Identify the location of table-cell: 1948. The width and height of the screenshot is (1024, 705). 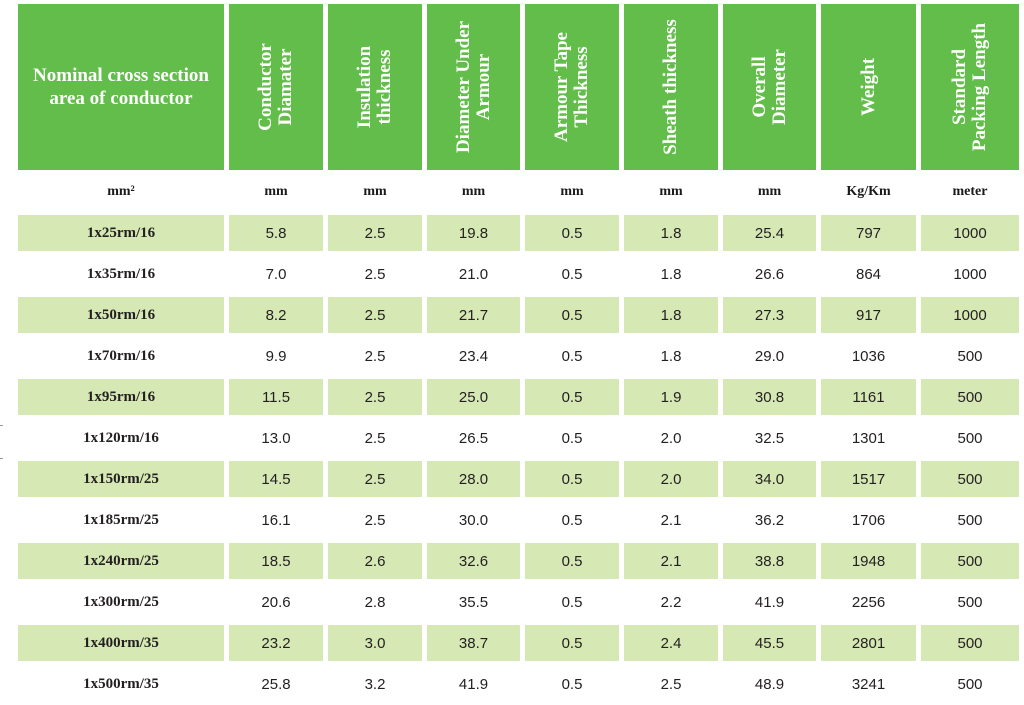
(868, 561).